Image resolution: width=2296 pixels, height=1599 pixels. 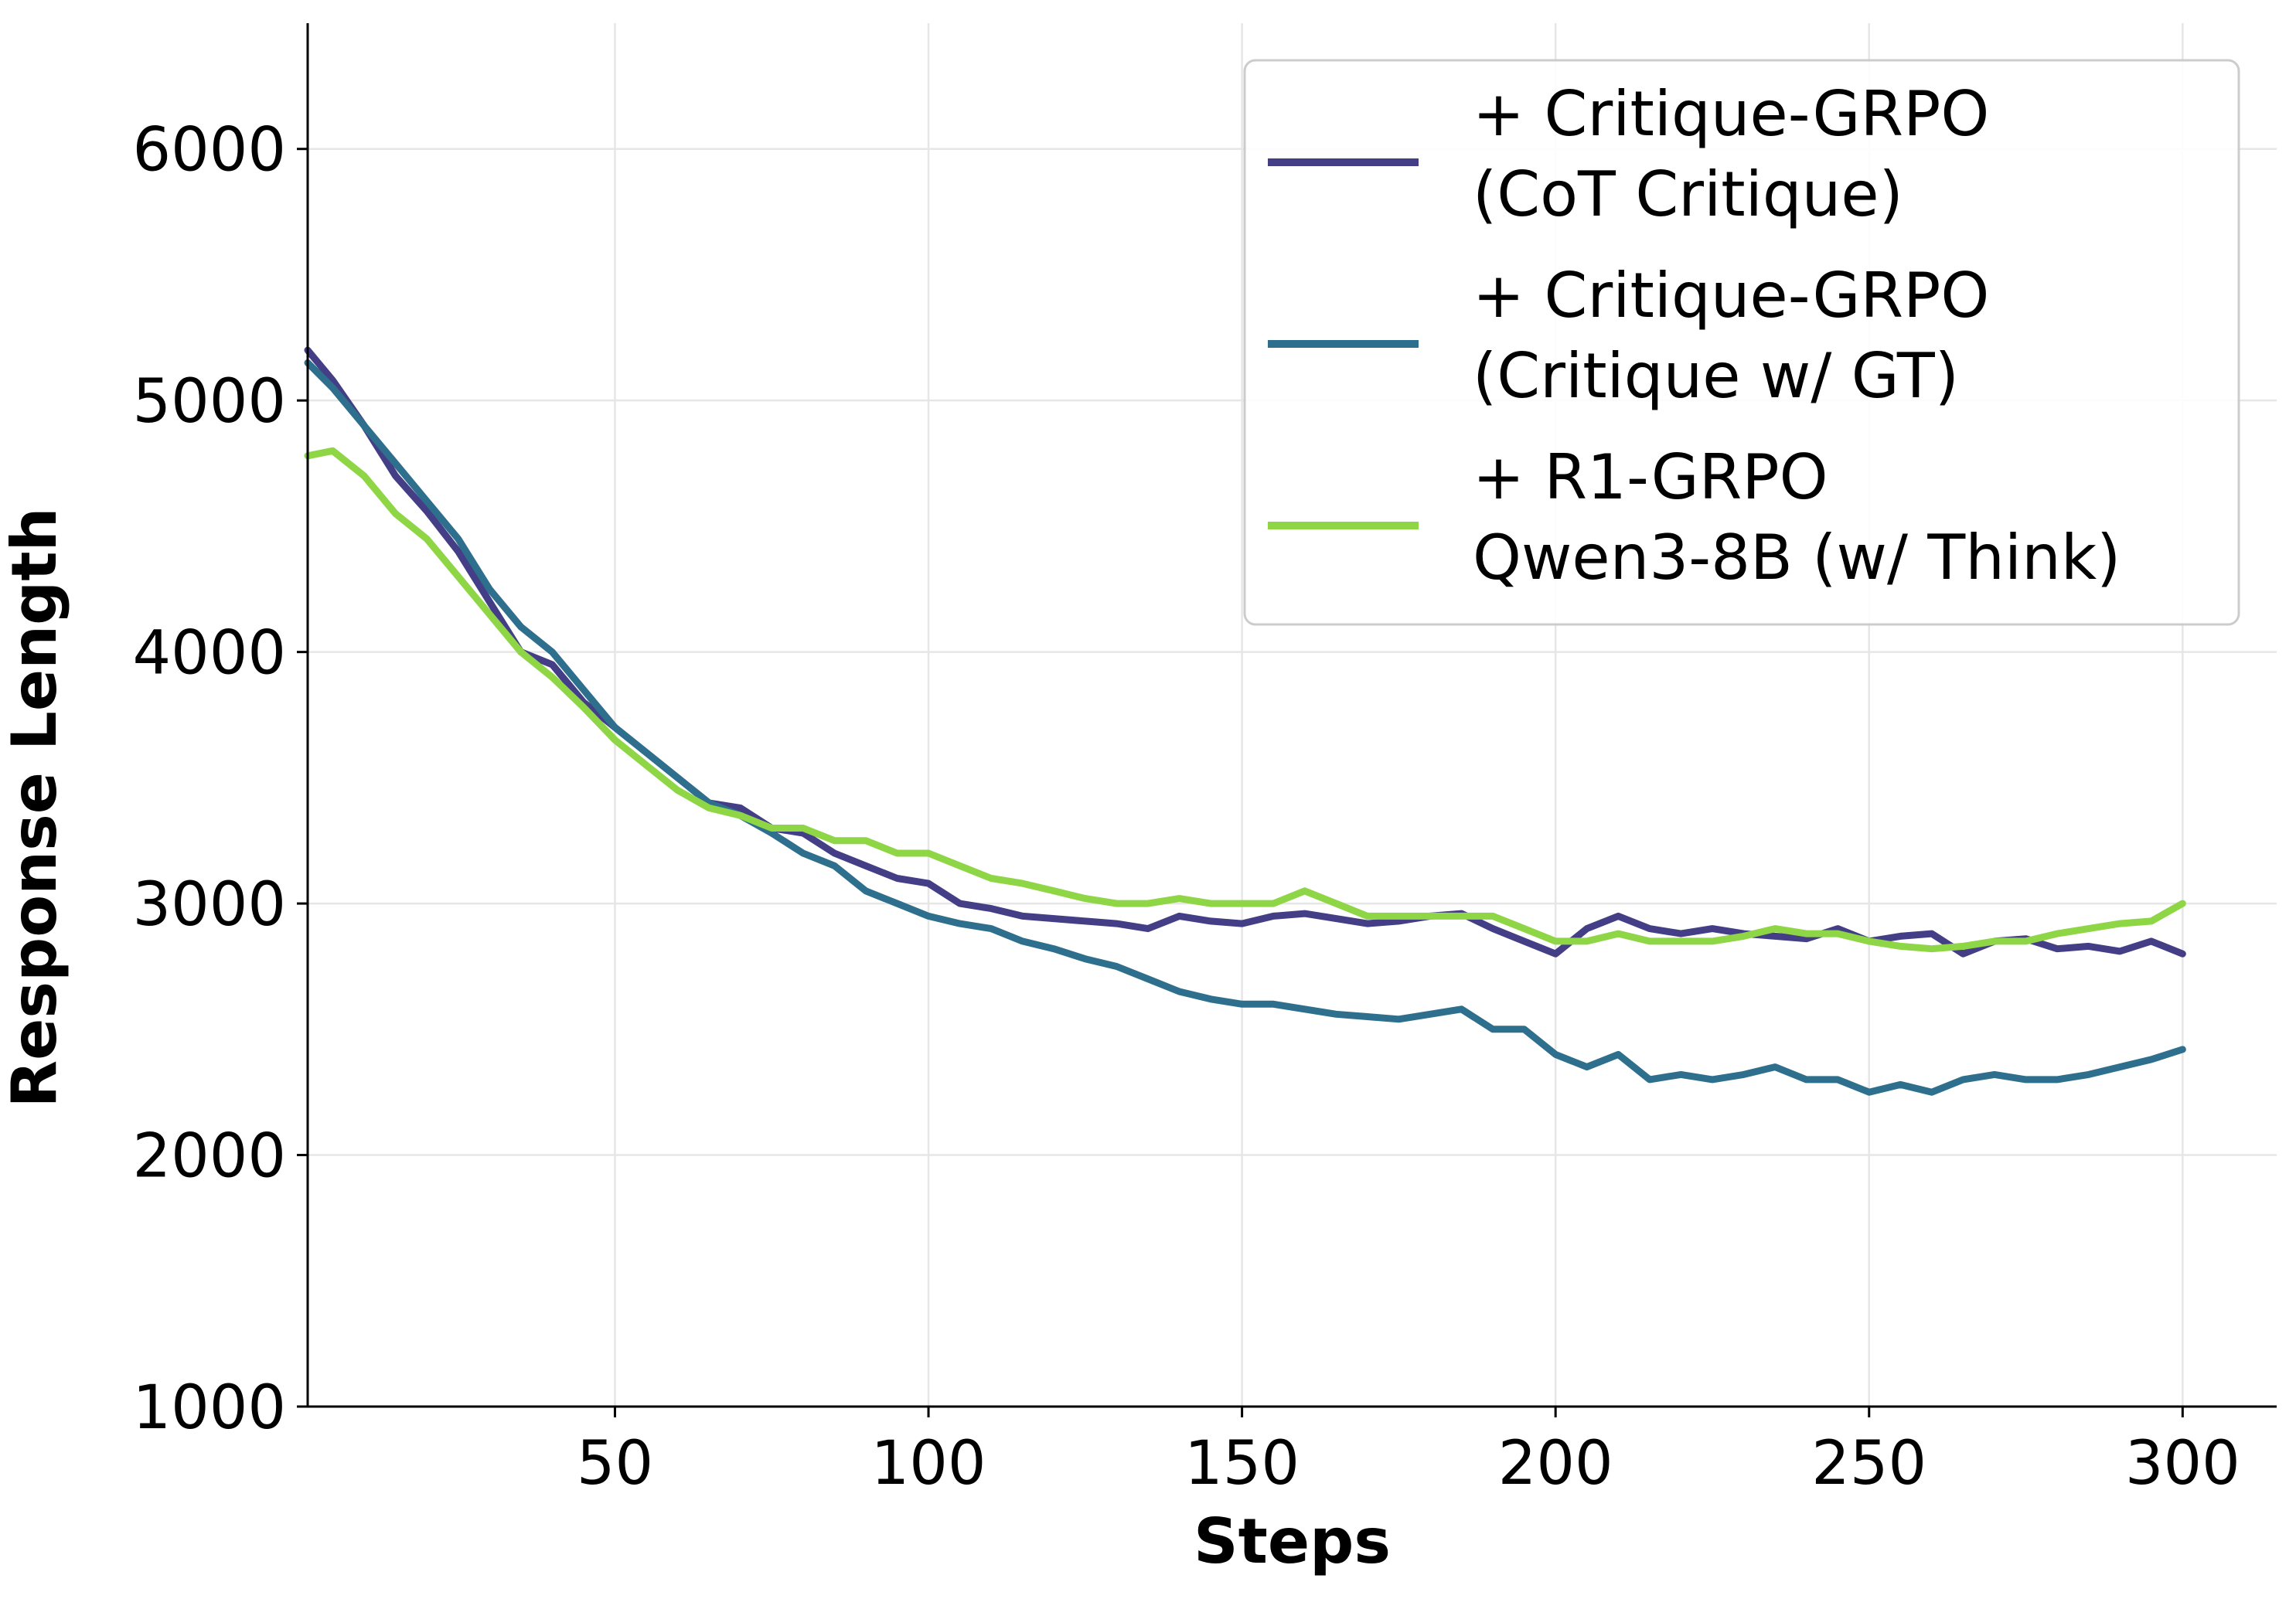 What do you see at coordinates (209, 654) in the screenshot?
I see `y-tick-label: 4000` at bounding box center [209, 654].